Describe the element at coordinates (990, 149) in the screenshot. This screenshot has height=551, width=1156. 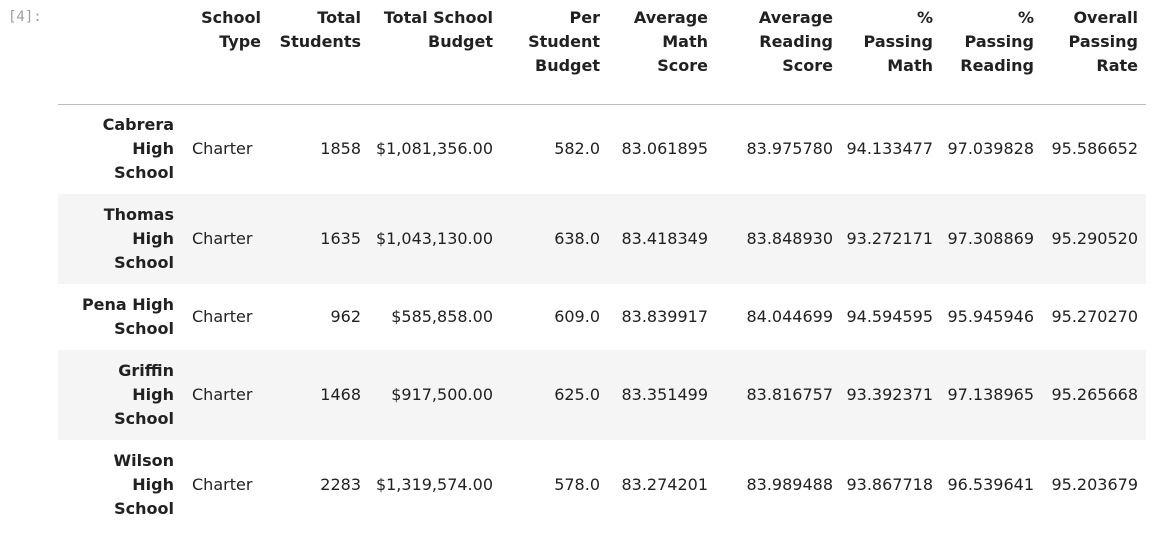
I see `table-cell: 97.039828` at that location.